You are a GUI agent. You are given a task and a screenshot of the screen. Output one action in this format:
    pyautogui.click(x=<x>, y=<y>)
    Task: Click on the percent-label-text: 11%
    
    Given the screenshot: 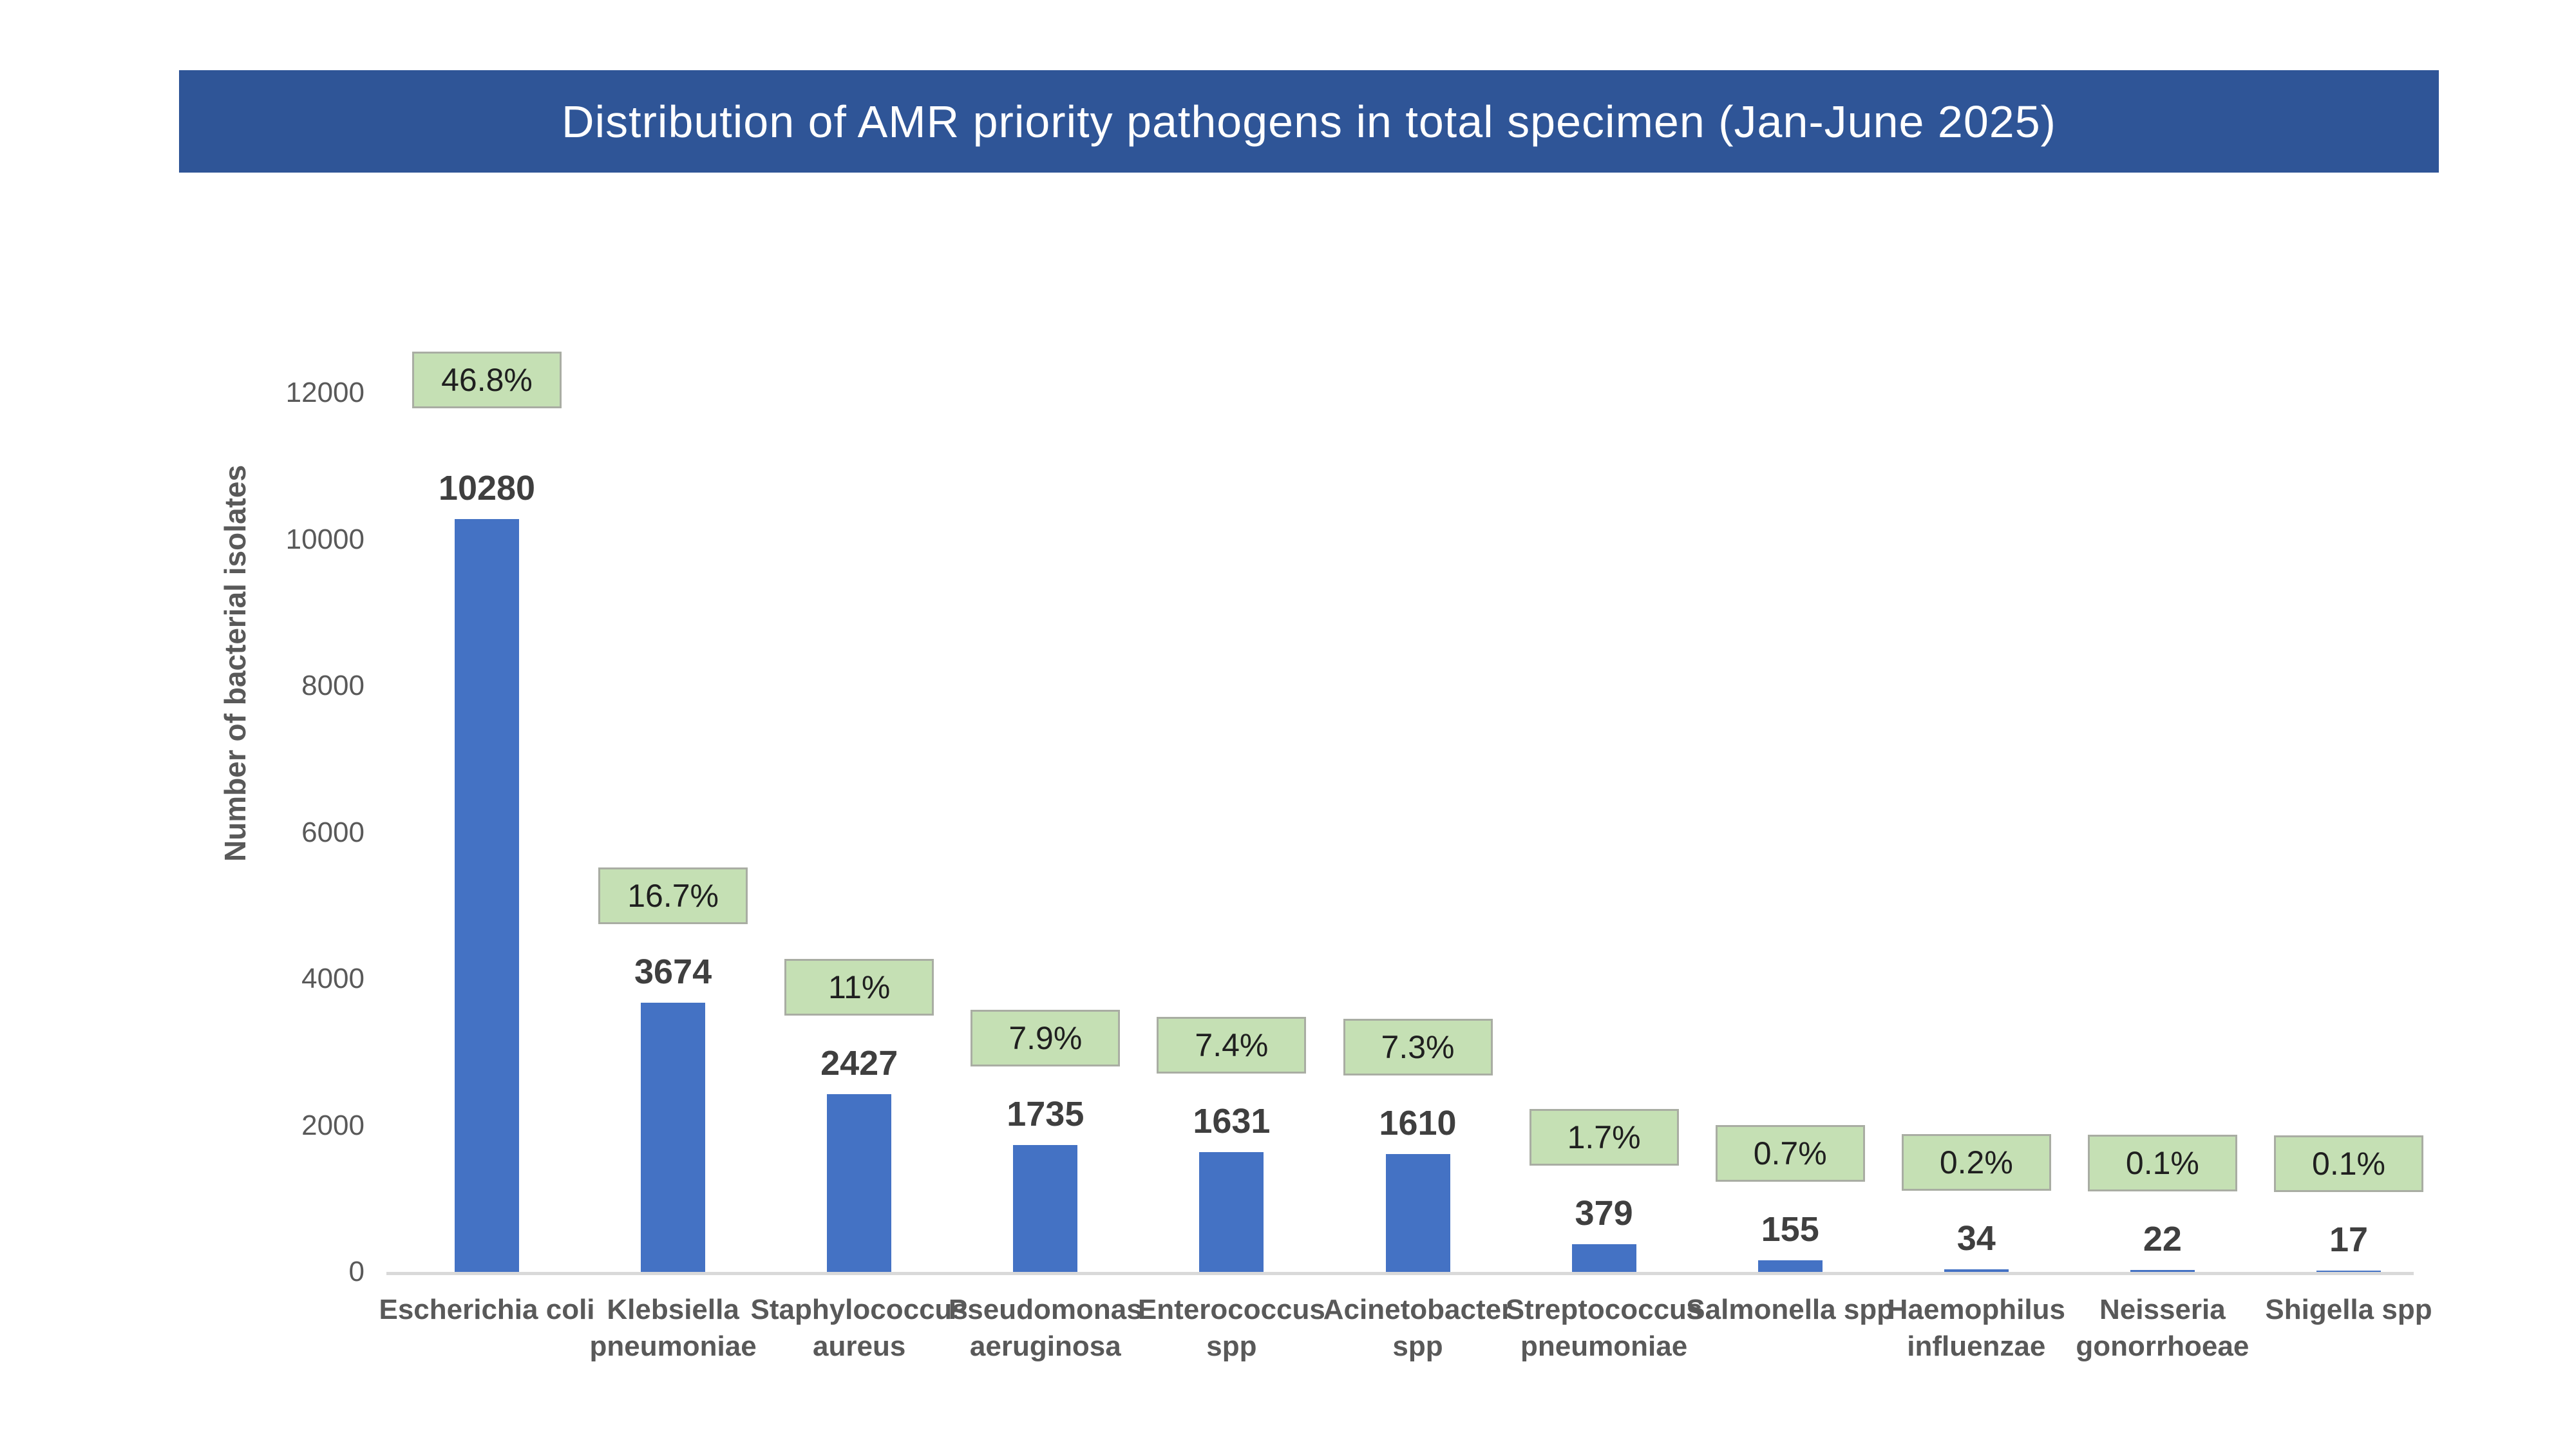 What is the action you would take?
    pyautogui.click(x=859, y=987)
    